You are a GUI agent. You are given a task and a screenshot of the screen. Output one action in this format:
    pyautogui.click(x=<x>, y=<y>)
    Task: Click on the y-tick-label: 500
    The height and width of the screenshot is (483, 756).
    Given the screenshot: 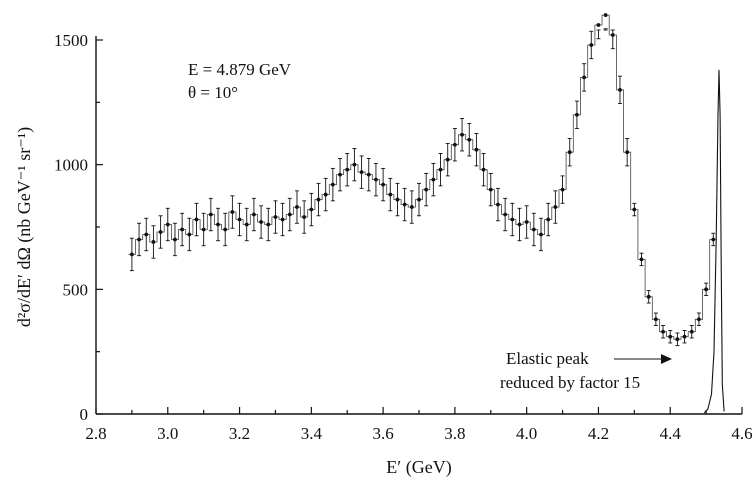 What is the action you would take?
    pyautogui.click(x=76, y=289)
    